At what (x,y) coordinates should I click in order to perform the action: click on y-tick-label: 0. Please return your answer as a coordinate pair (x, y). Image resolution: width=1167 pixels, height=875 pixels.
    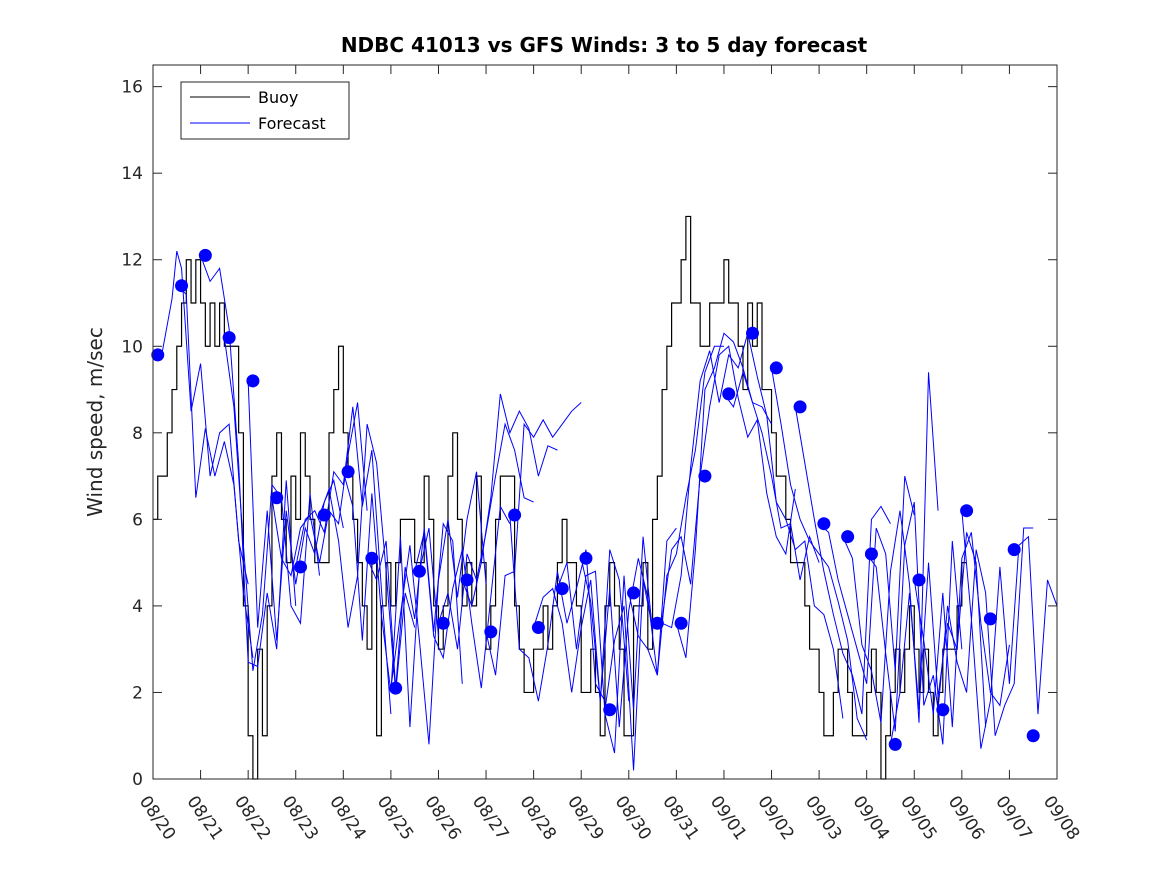
    Looking at the image, I should click on (137, 780).